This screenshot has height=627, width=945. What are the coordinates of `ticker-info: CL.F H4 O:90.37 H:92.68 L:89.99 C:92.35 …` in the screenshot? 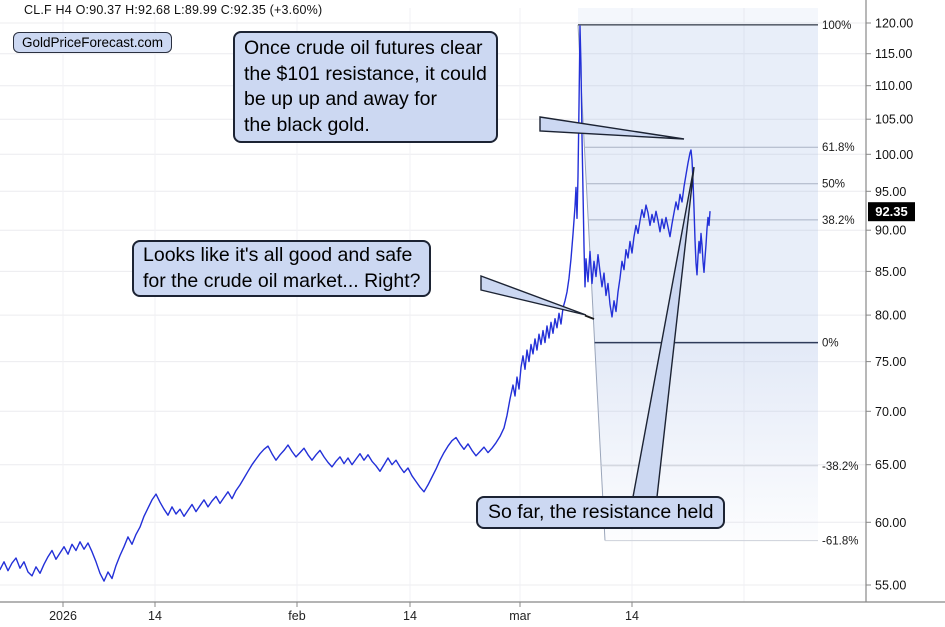 It's located at (173, 10).